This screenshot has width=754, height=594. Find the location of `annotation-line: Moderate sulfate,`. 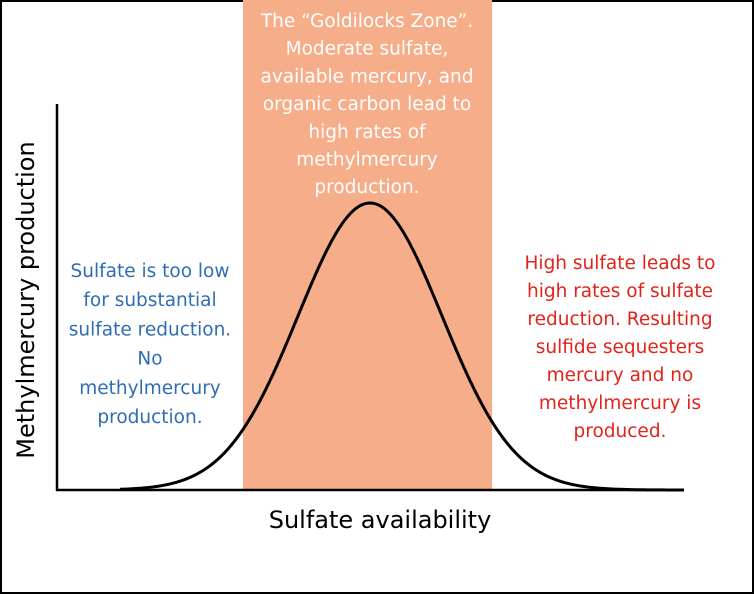

annotation-line: Moderate sulfate, is located at coordinates (367, 49).